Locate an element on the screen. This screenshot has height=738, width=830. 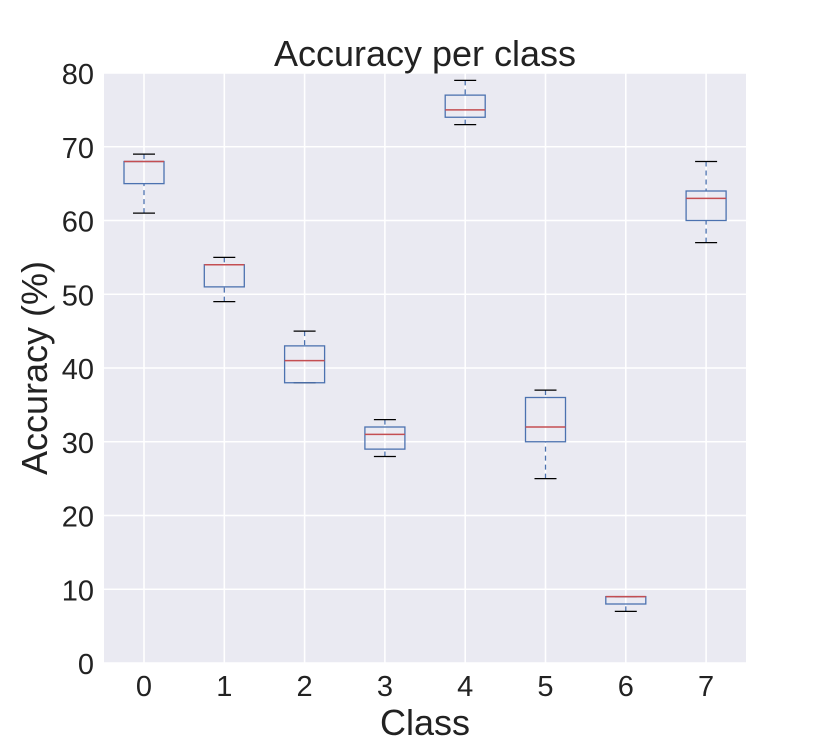
chart-title: Accuracy per class is located at coordinates (425, 53).